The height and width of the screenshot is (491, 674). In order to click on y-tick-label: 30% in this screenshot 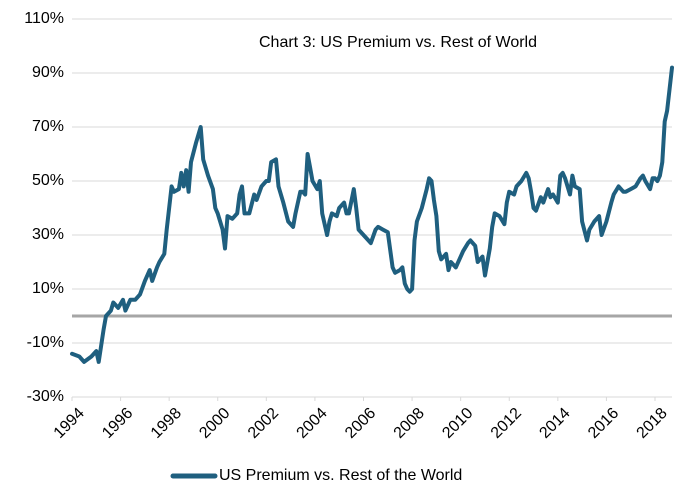, I will do `click(48, 234)`.